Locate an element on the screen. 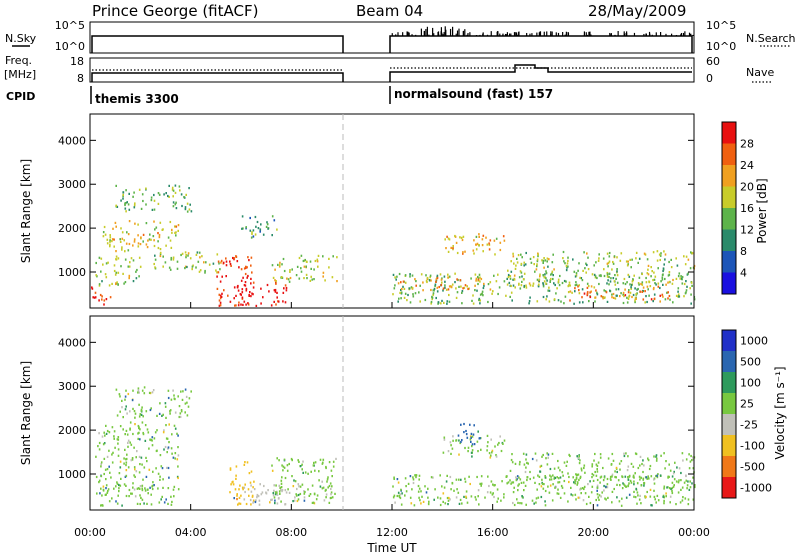 The height and width of the screenshot is (554, 800). freq-tick-bottom: 8 is located at coordinates (80, 78).